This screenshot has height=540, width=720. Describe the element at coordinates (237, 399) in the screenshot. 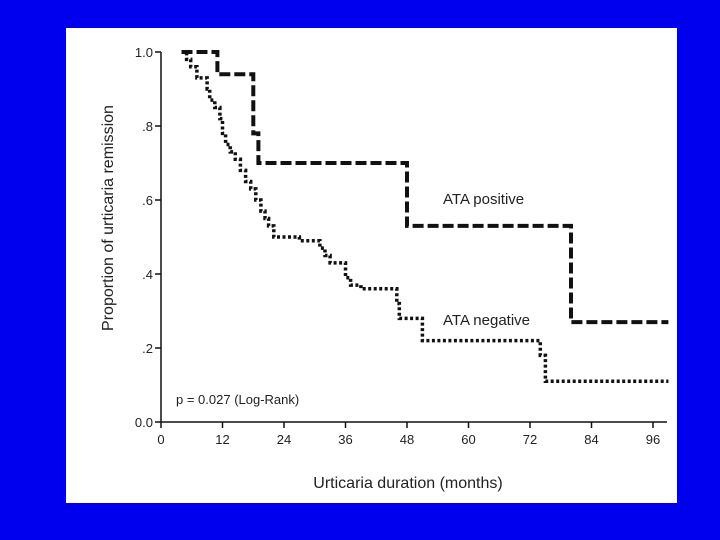

I see `p-value-annotation: p = 0.027 (Log-Rank)` at that location.